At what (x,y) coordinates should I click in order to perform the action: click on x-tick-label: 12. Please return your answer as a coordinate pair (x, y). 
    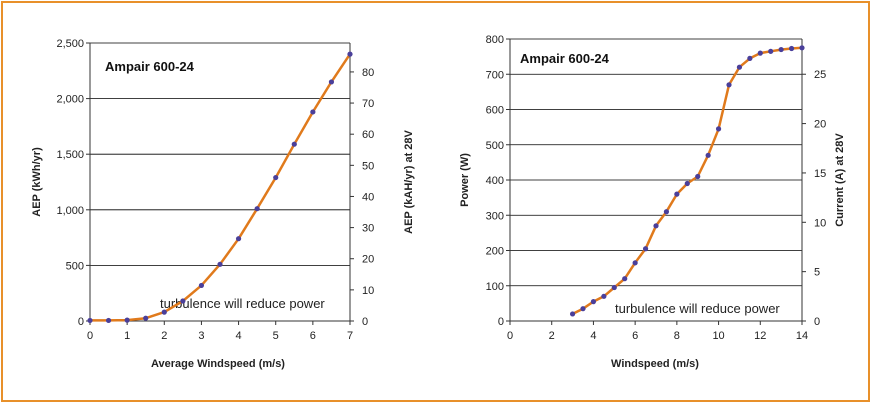
    Looking at the image, I should click on (760, 336).